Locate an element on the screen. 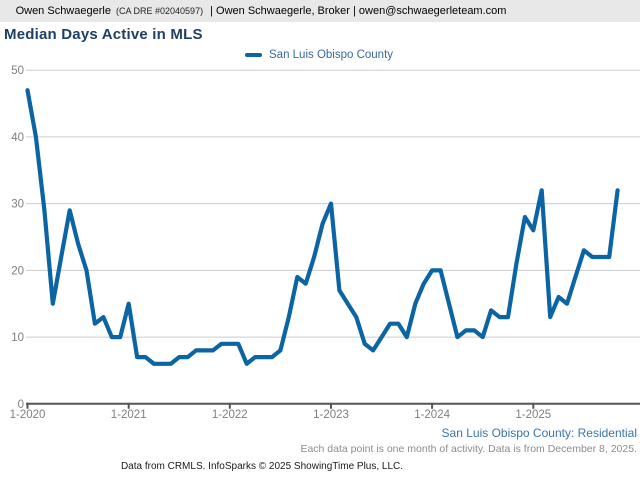  y-axis-tick-label: 30 is located at coordinates (17, 205).